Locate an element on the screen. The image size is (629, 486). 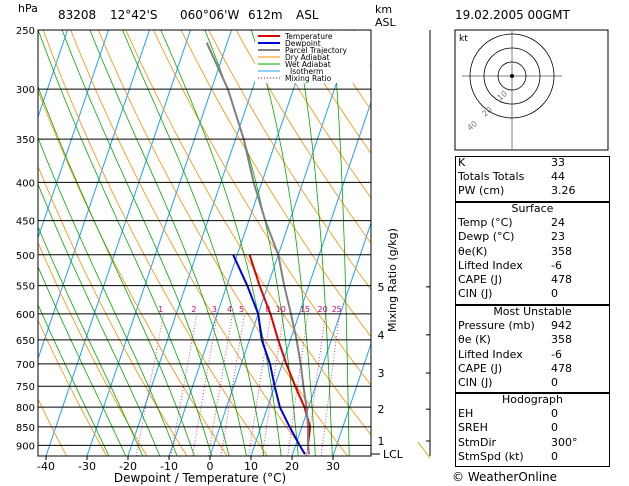
surface-title: Surface is located at coordinates (532, 208).